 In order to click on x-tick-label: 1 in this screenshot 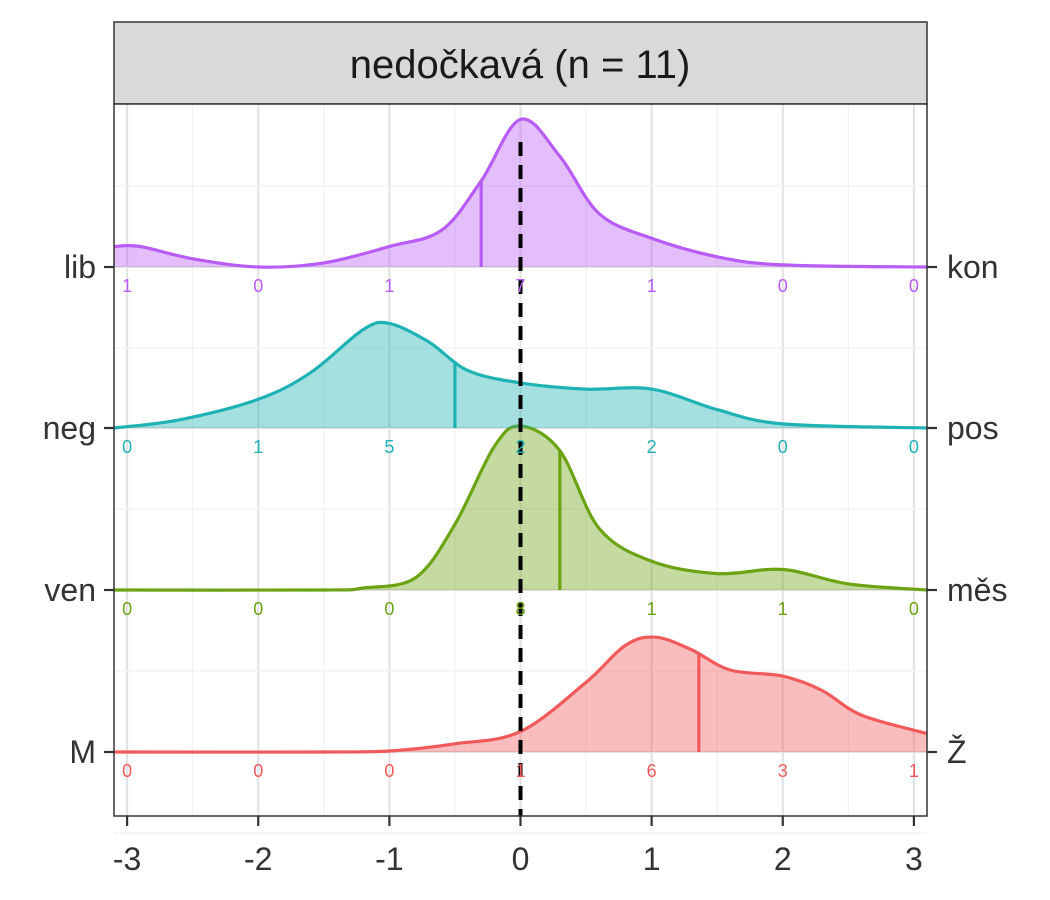, I will do `click(652, 859)`.